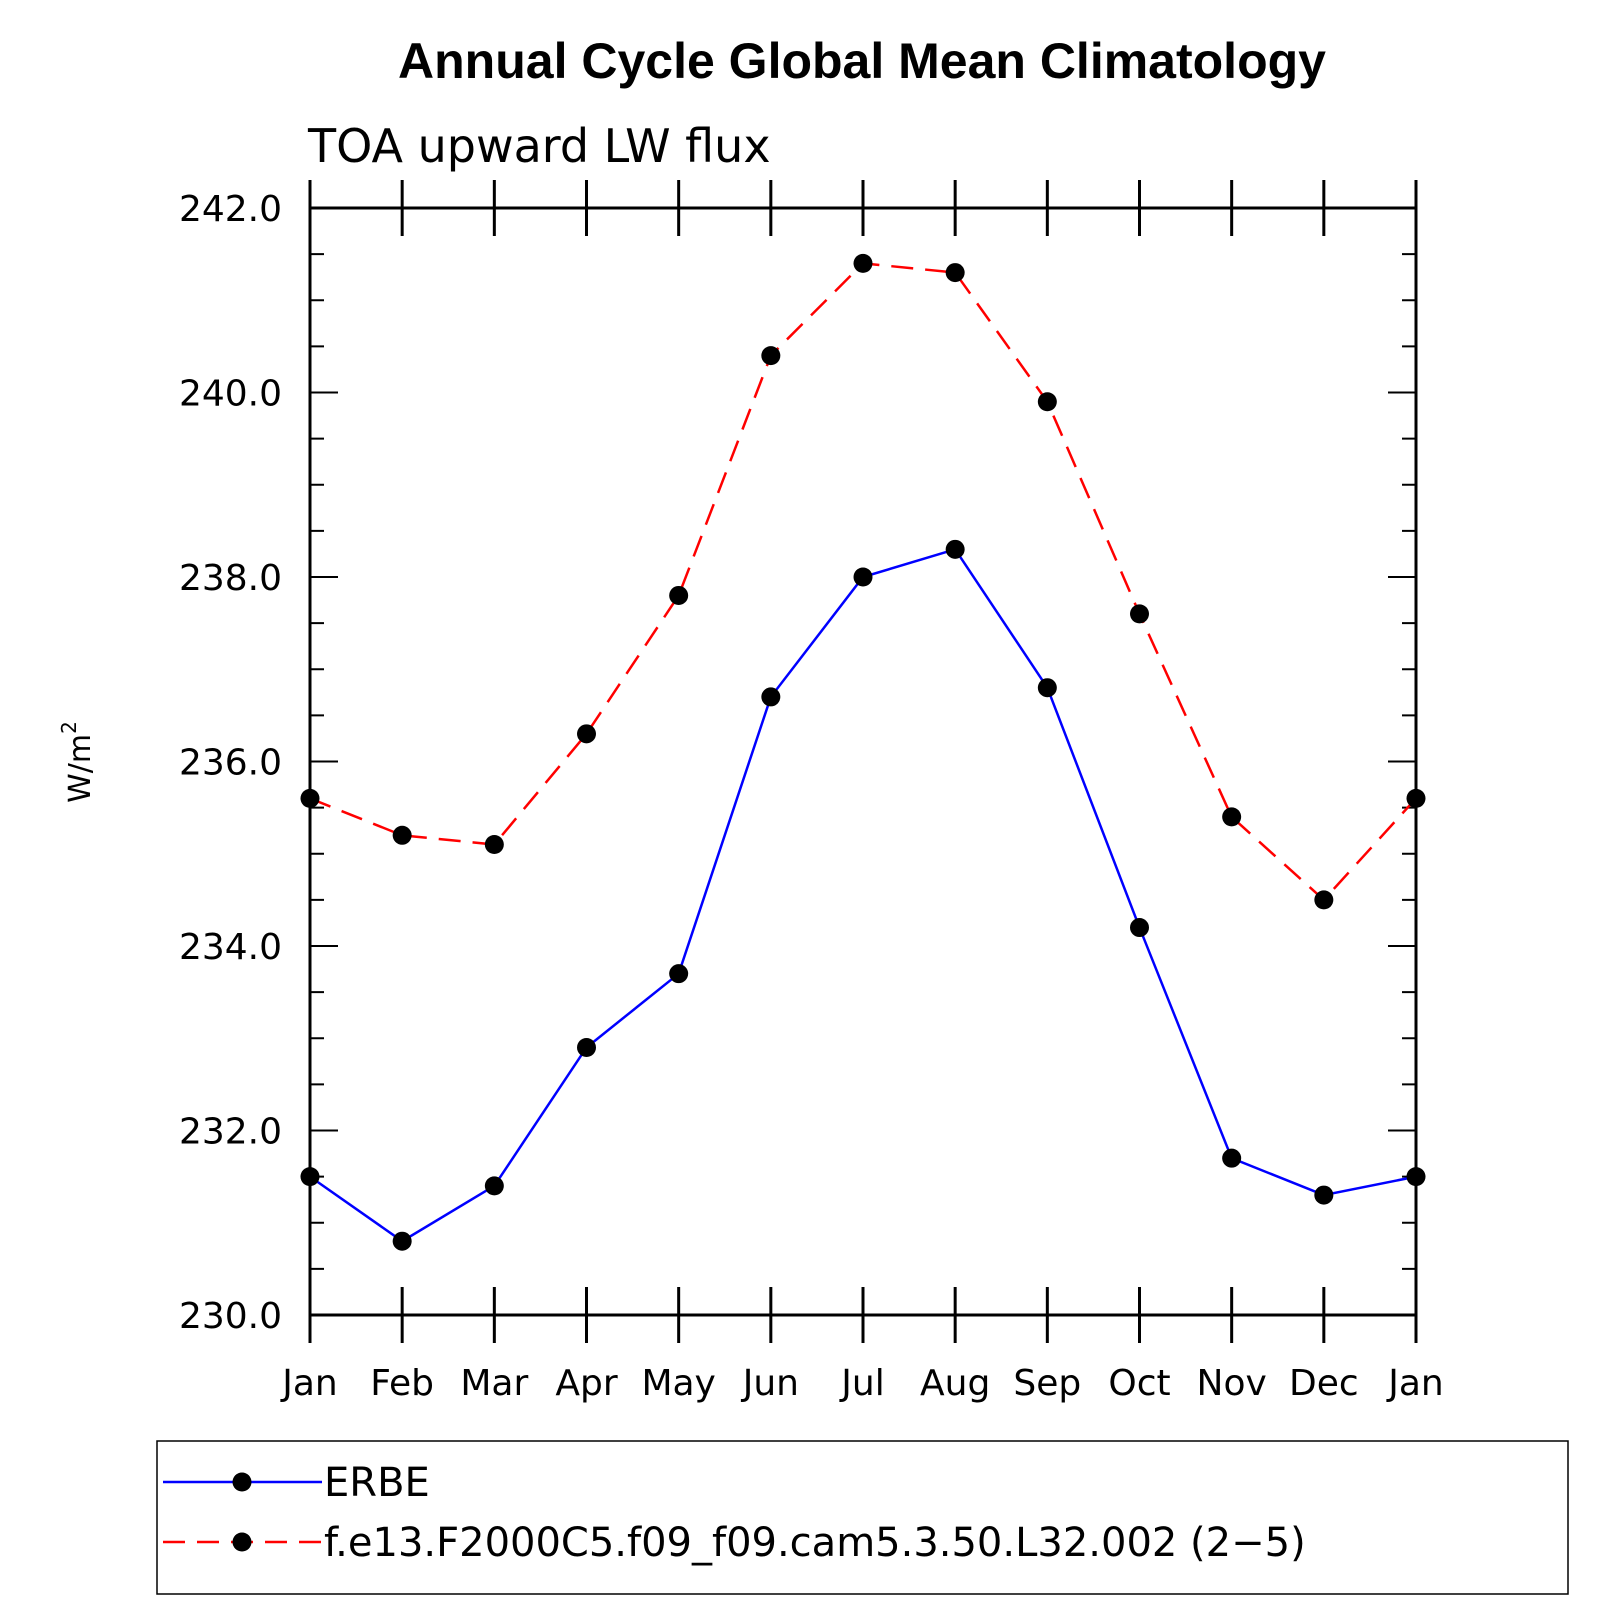  I want to click on x-tick-label: Aug, so click(955, 1383).